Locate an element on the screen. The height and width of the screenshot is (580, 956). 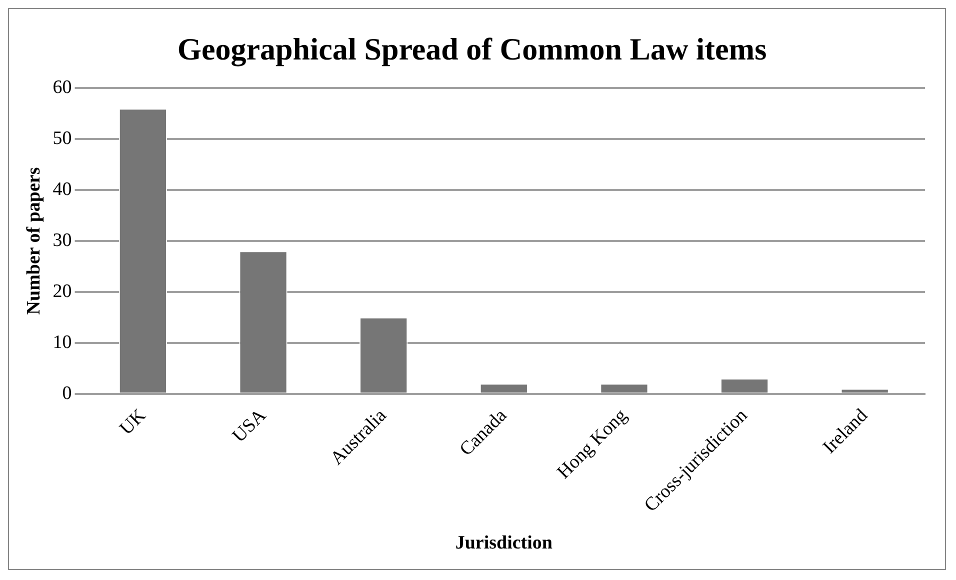
y-axis-title: Number of papers is located at coordinates (33, 241).